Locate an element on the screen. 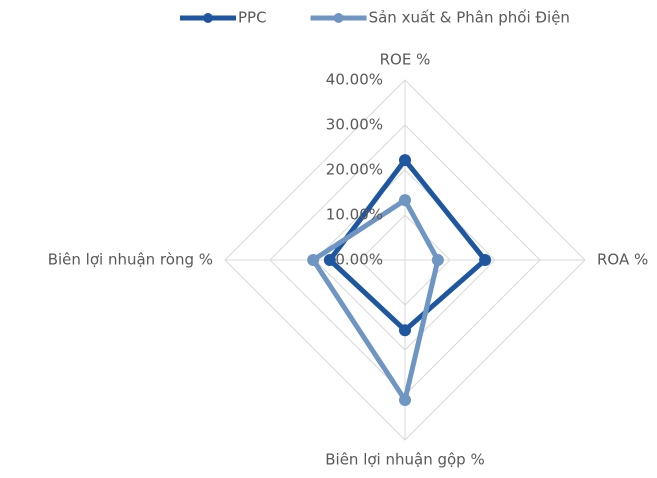 Image resolution: width=657 pixels, height=478 pixels. tick-label: 30.00% is located at coordinates (354, 125).